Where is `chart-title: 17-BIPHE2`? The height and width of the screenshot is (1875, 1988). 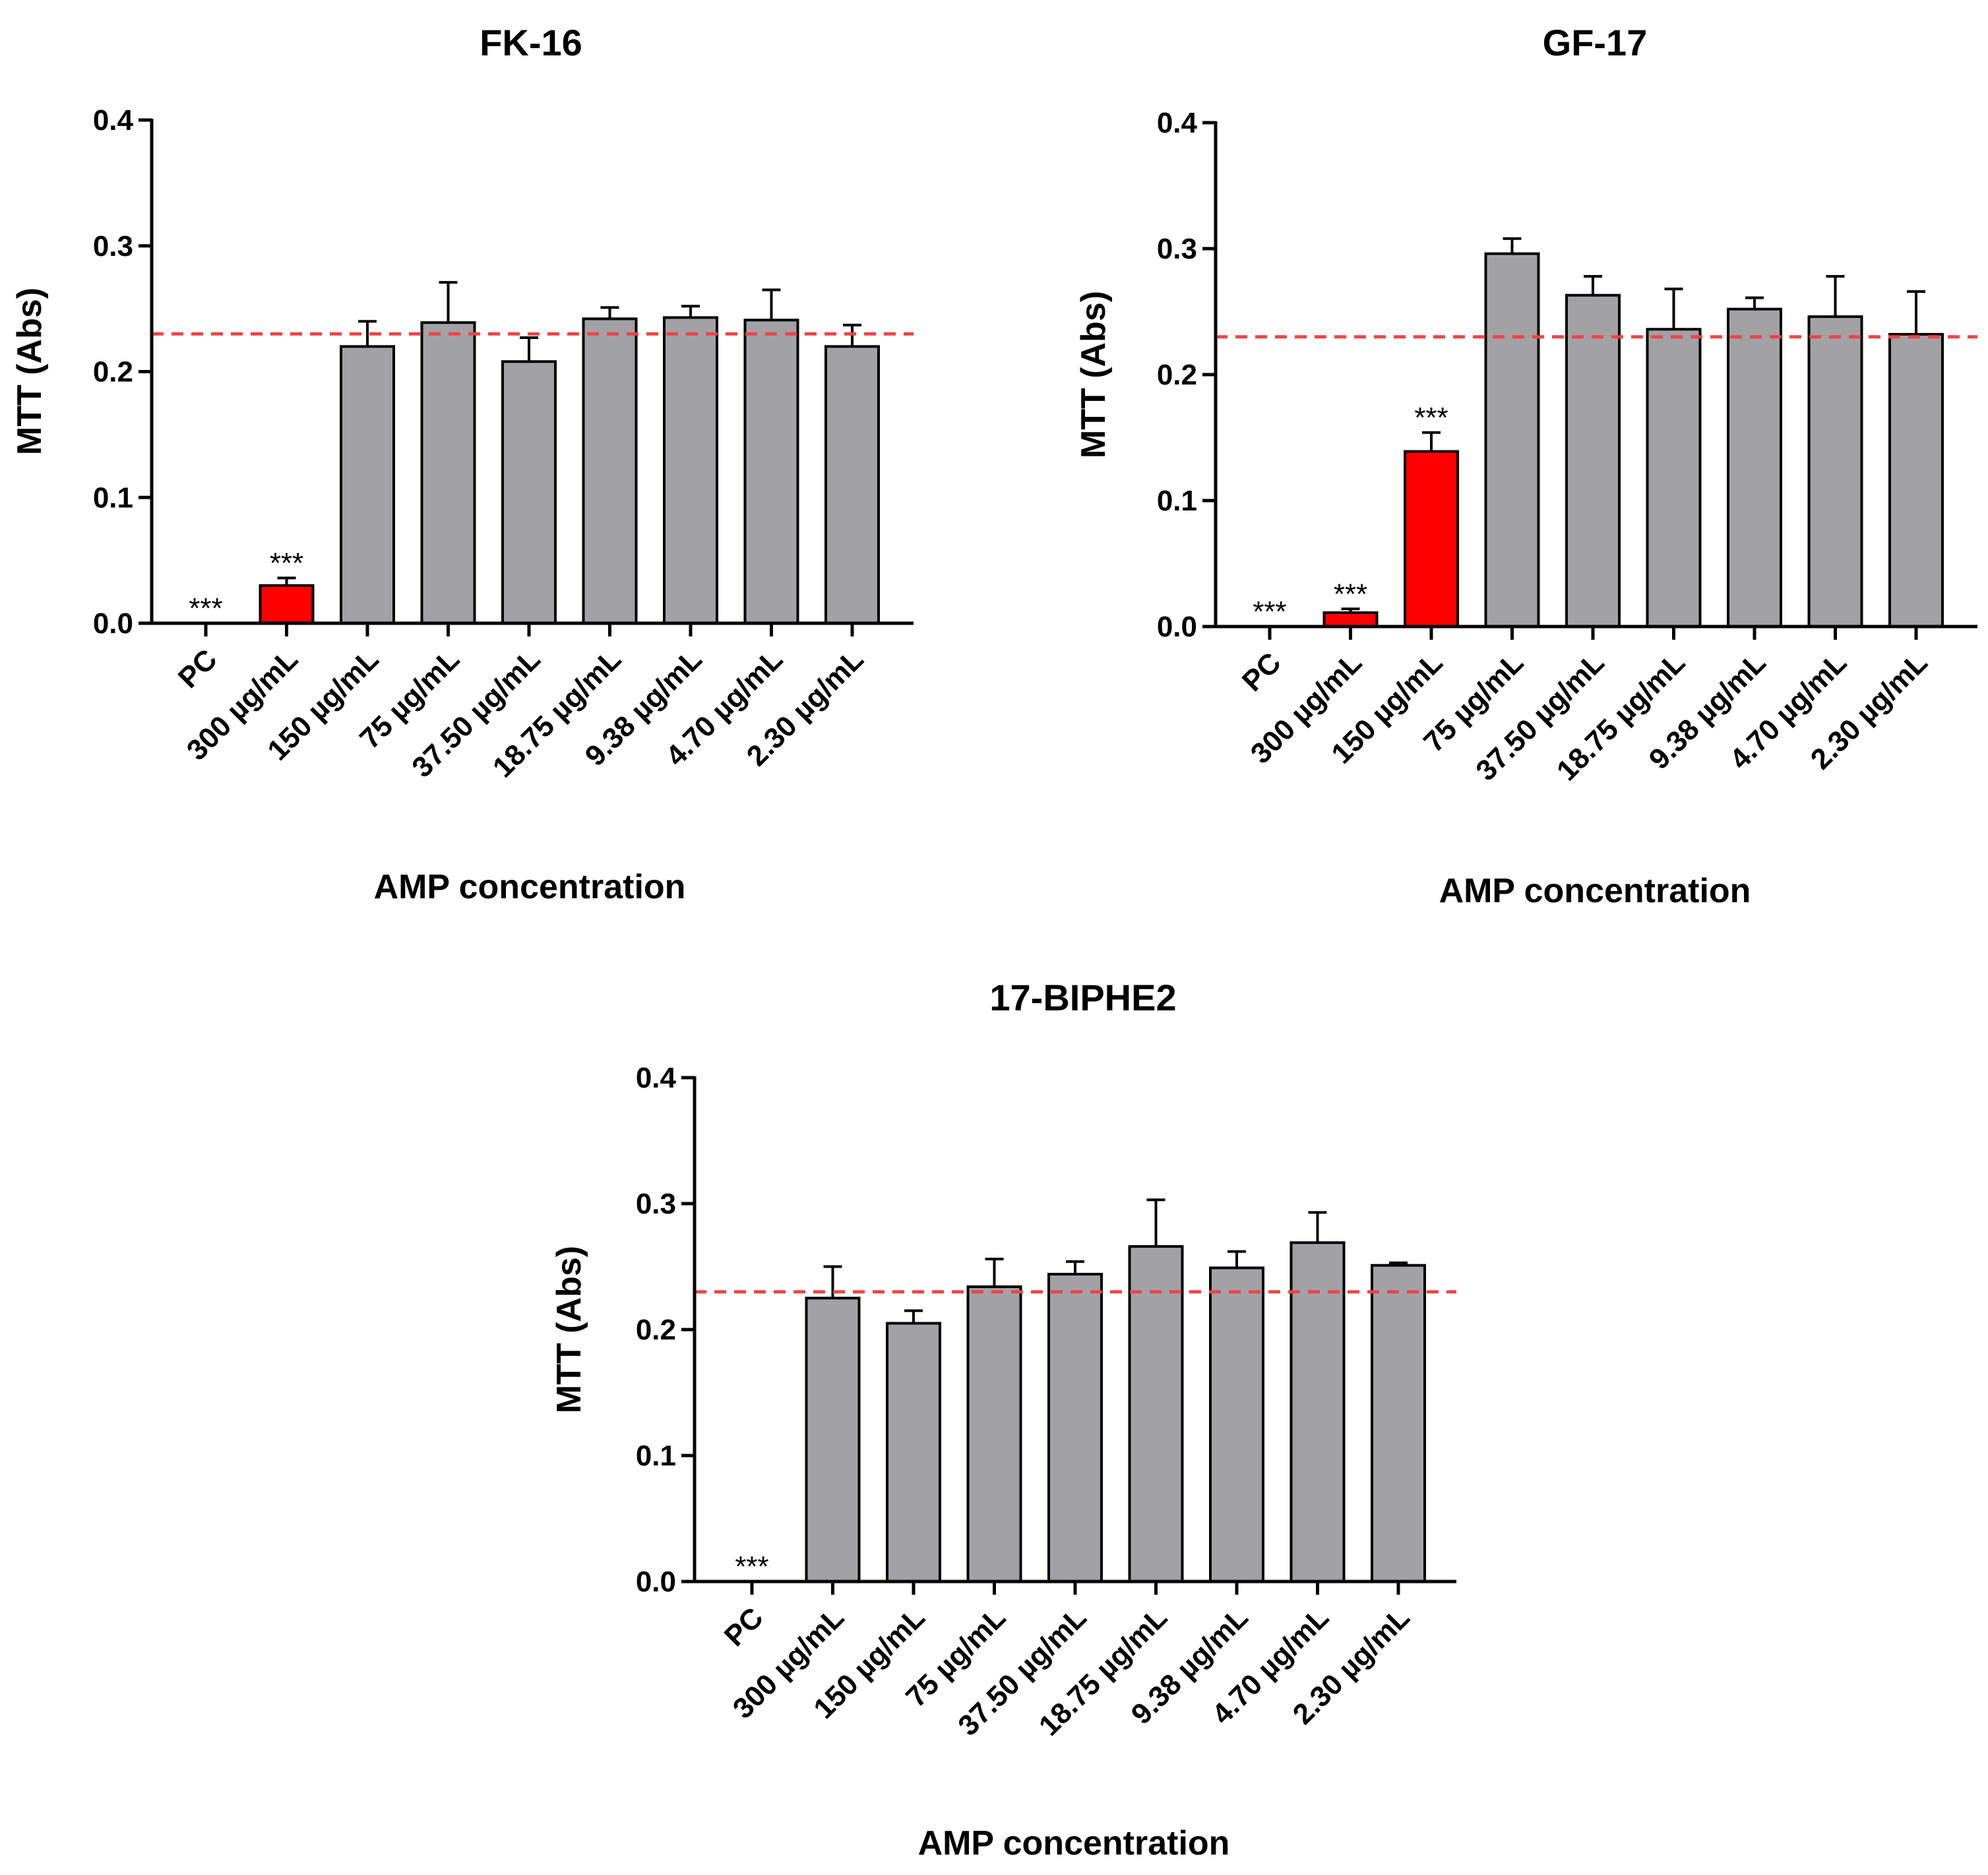
chart-title: 17-BIPHE2 is located at coordinates (1082, 997).